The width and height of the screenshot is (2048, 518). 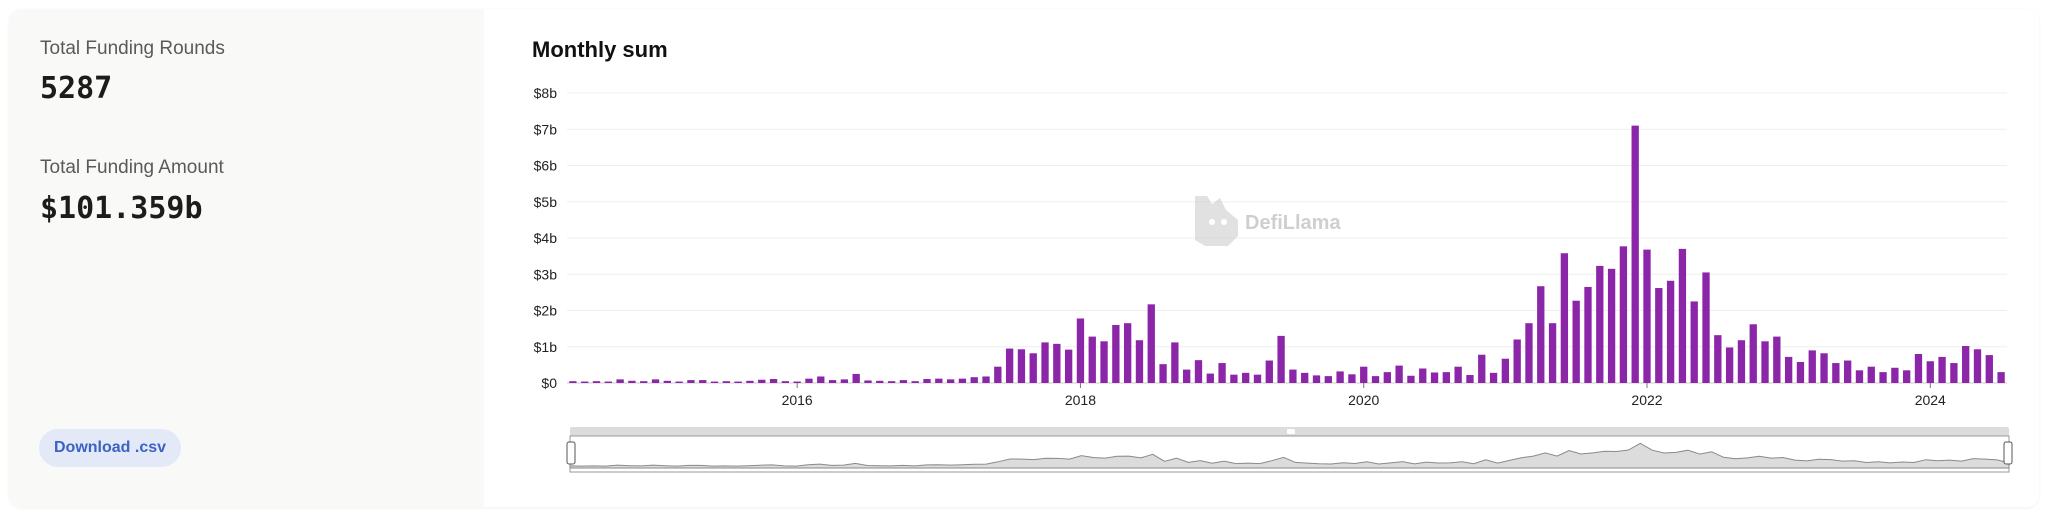 What do you see at coordinates (2008, 453) in the screenshot?
I see `zoom-handle-right` at bounding box center [2008, 453].